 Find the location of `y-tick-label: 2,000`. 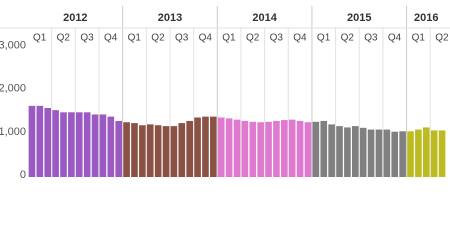

y-tick-label: 2,000 is located at coordinates (13, 89).